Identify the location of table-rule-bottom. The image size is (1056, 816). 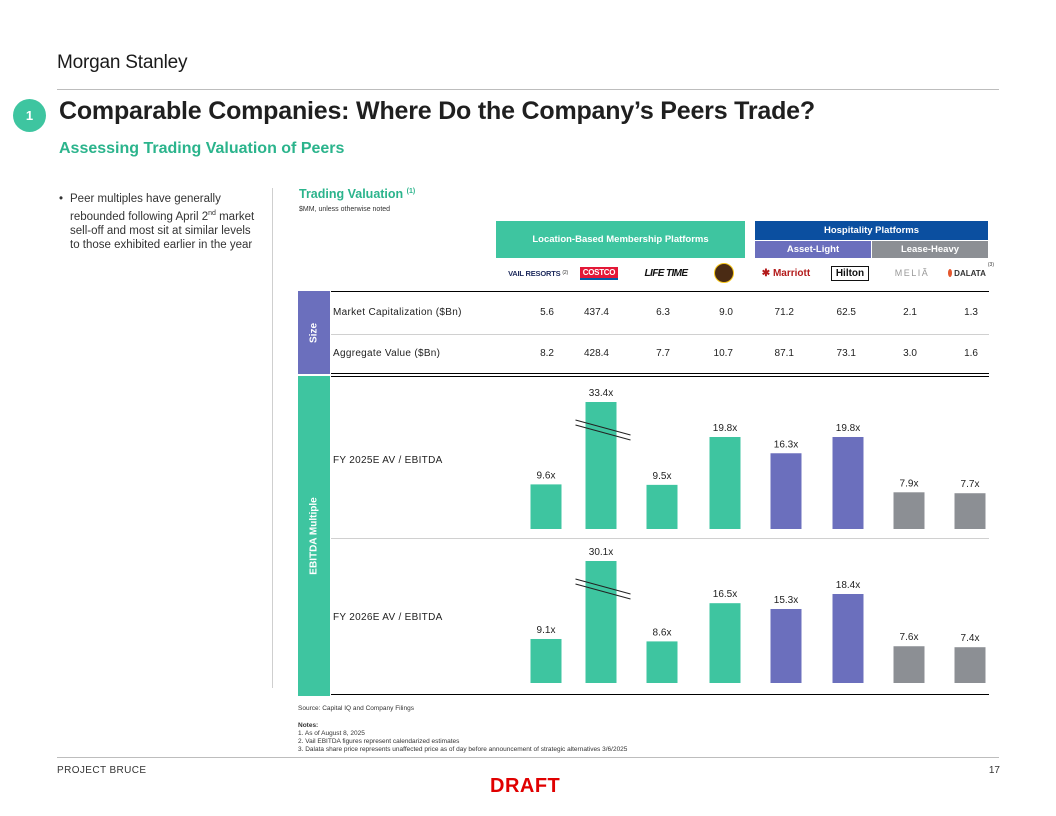
(660, 694).